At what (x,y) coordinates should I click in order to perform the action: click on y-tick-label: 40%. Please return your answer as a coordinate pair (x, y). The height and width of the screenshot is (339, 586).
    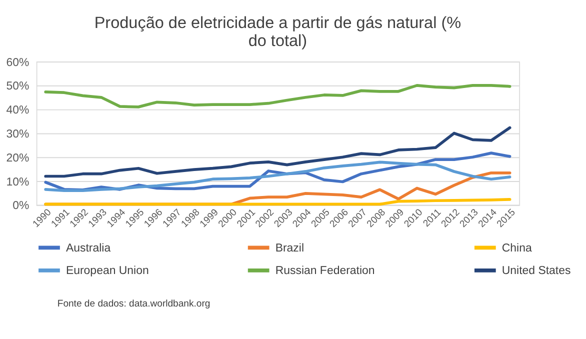
    Looking at the image, I should click on (18, 110).